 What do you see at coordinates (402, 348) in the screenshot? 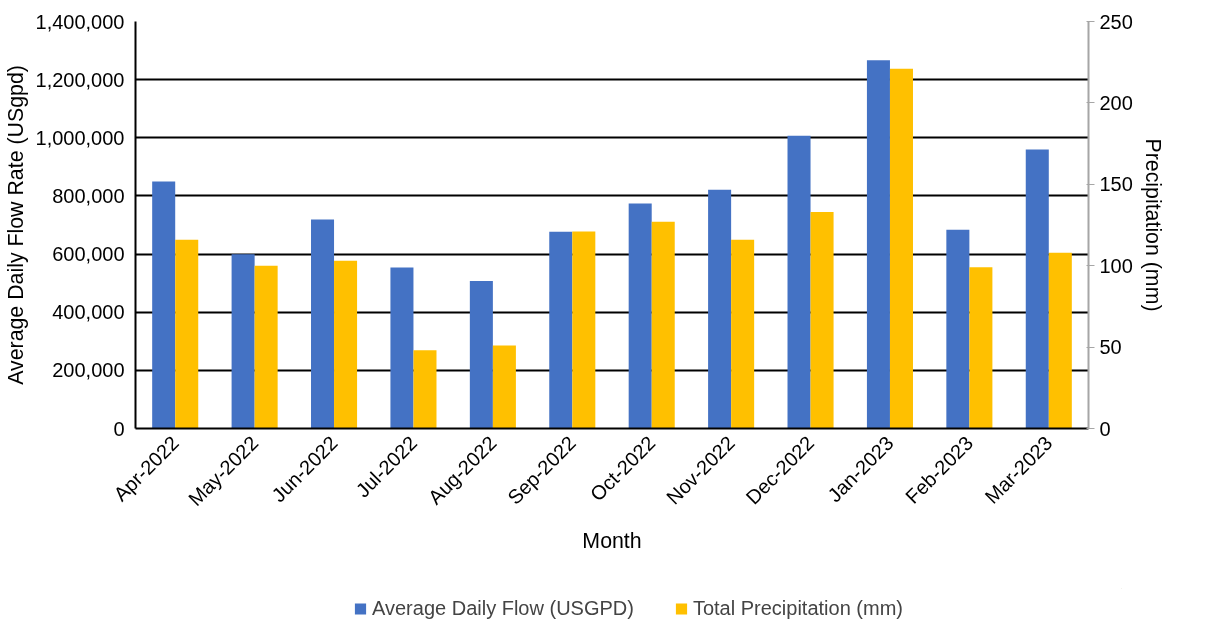
I see `bar` at bounding box center [402, 348].